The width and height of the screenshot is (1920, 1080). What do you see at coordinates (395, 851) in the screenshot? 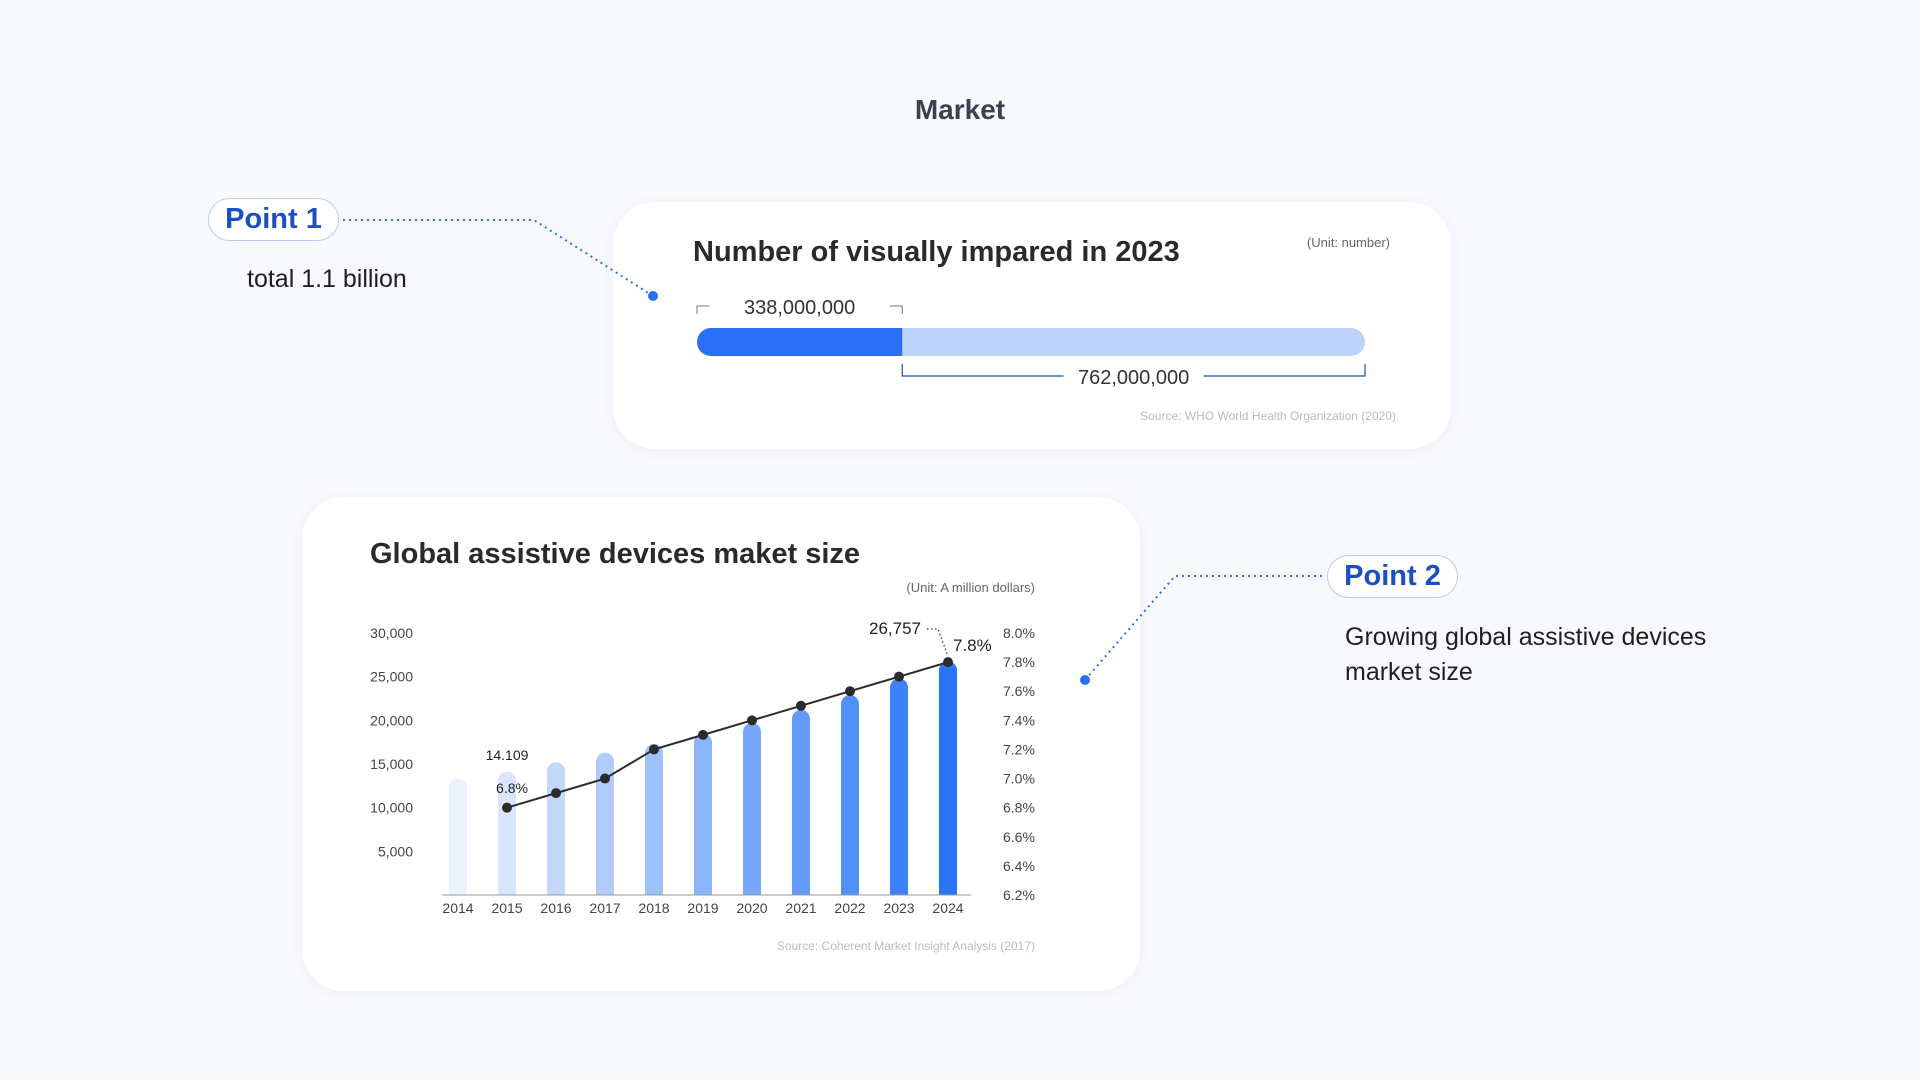
I see `left-axis-tick: 5,000` at bounding box center [395, 851].